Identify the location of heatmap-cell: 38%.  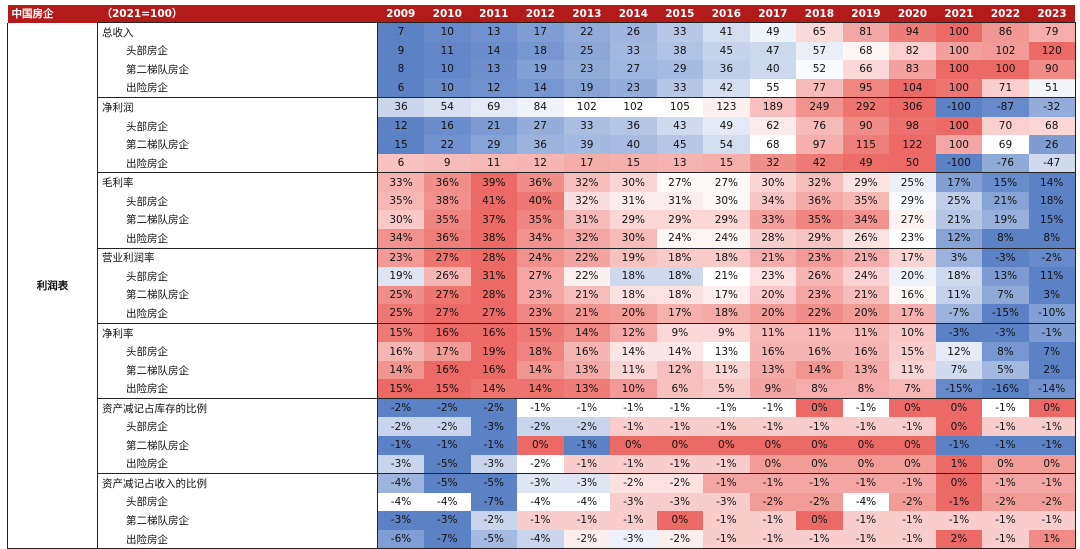
(494, 239).